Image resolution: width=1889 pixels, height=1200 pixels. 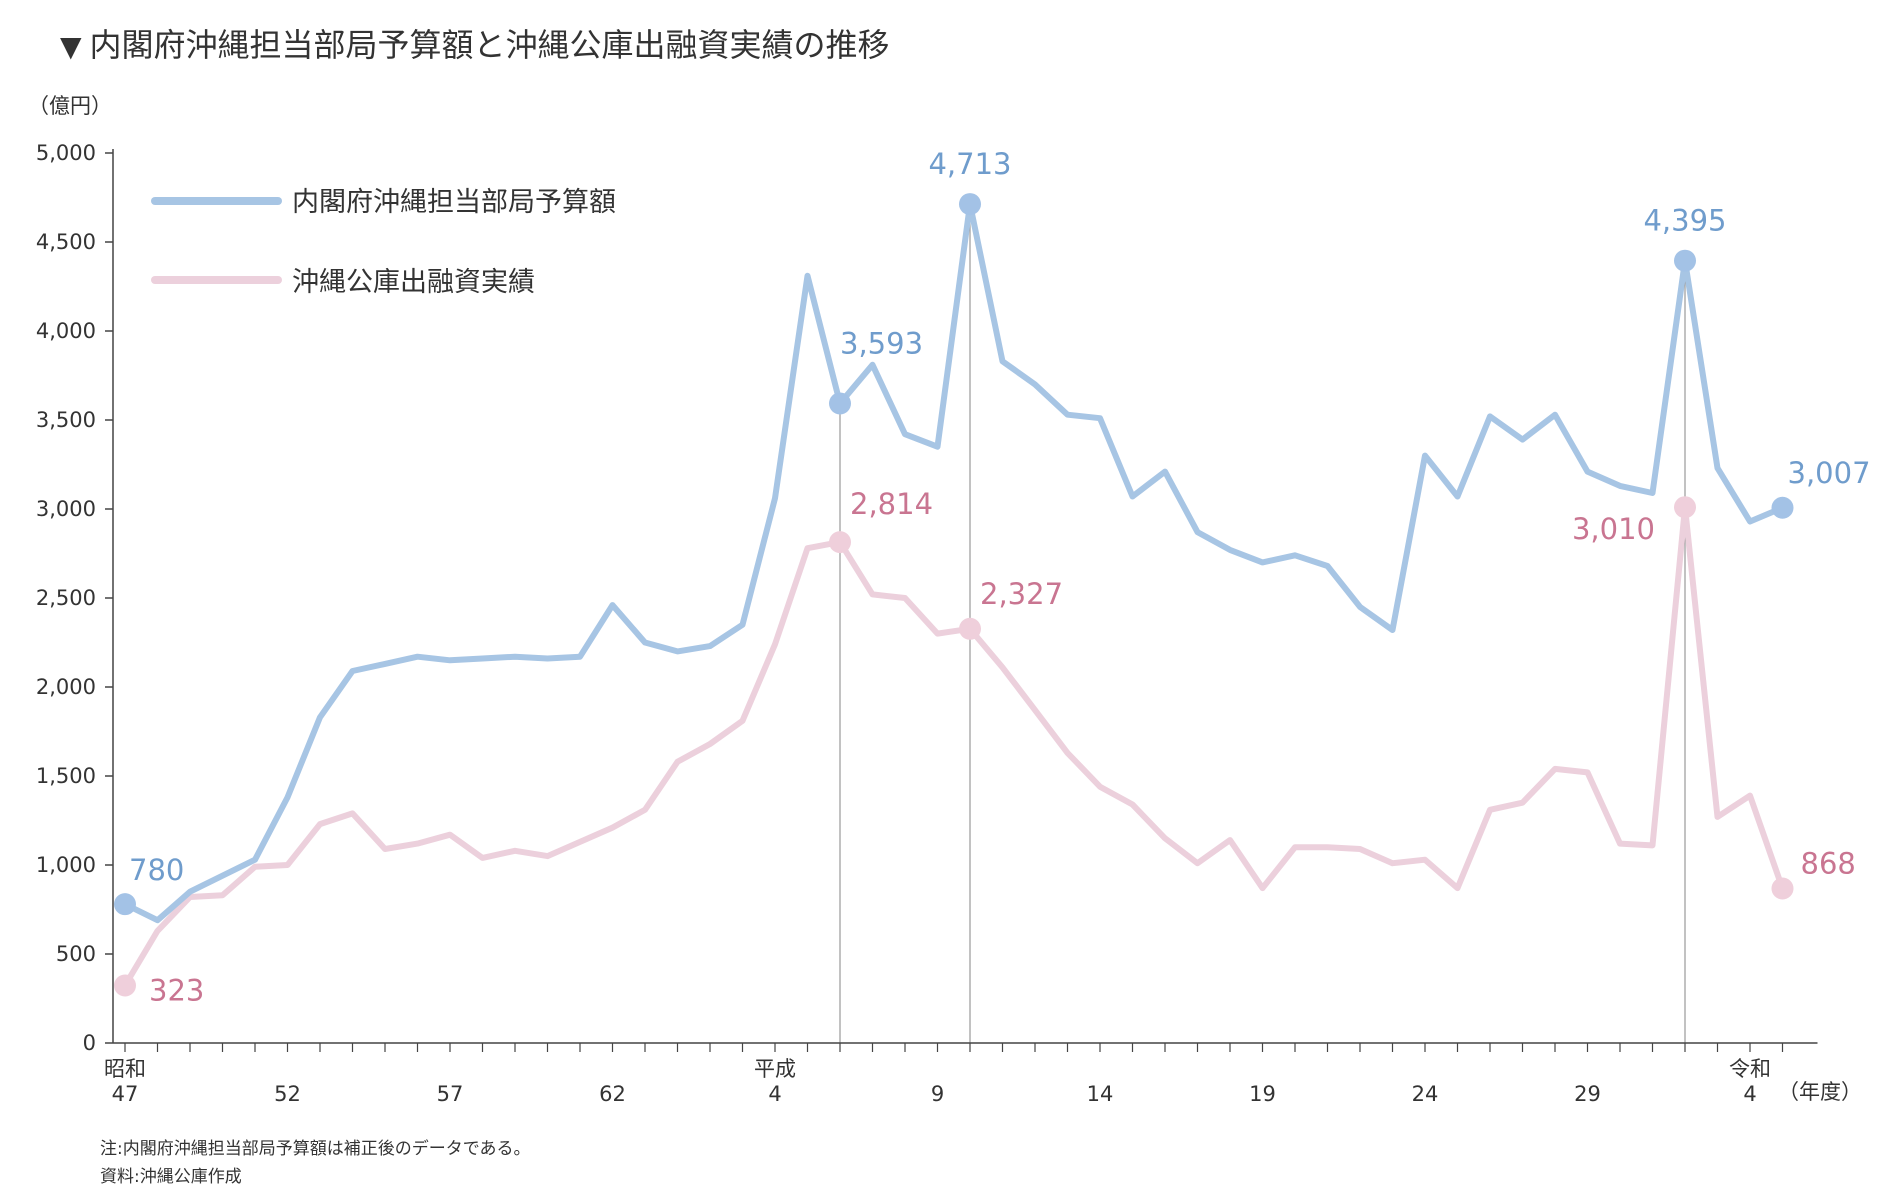 What do you see at coordinates (156, 870) in the screenshot?
I see `data-label-budget: 780` at bounding box center [156, 870].